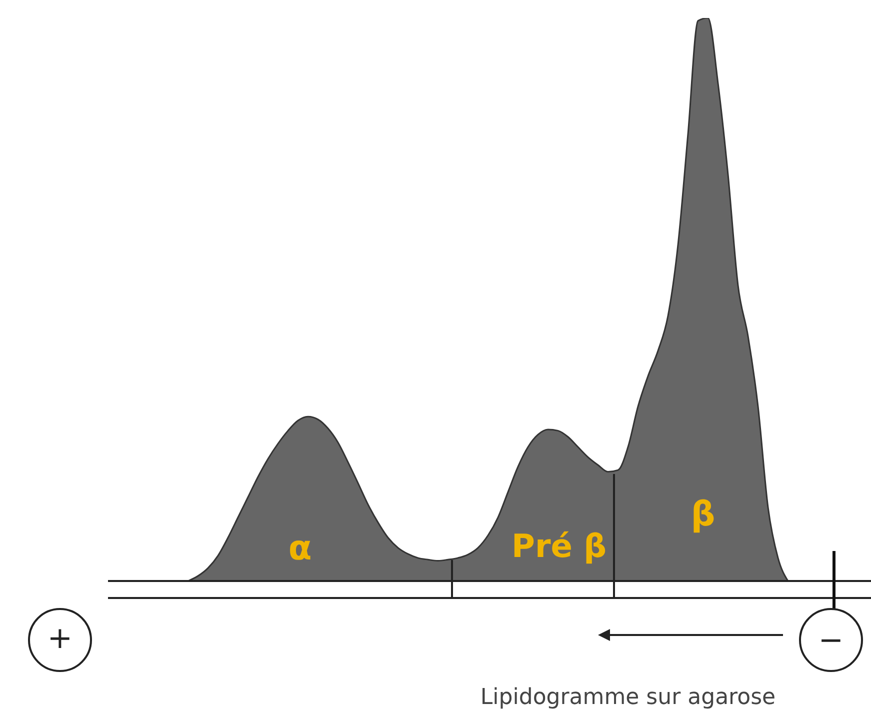 Image resolution: width=871 pixels, height=726 pixels. What do you see at coordinates (703, 514) in the screenshot?
I see `annotation: β` at bounding box center [703, 514].